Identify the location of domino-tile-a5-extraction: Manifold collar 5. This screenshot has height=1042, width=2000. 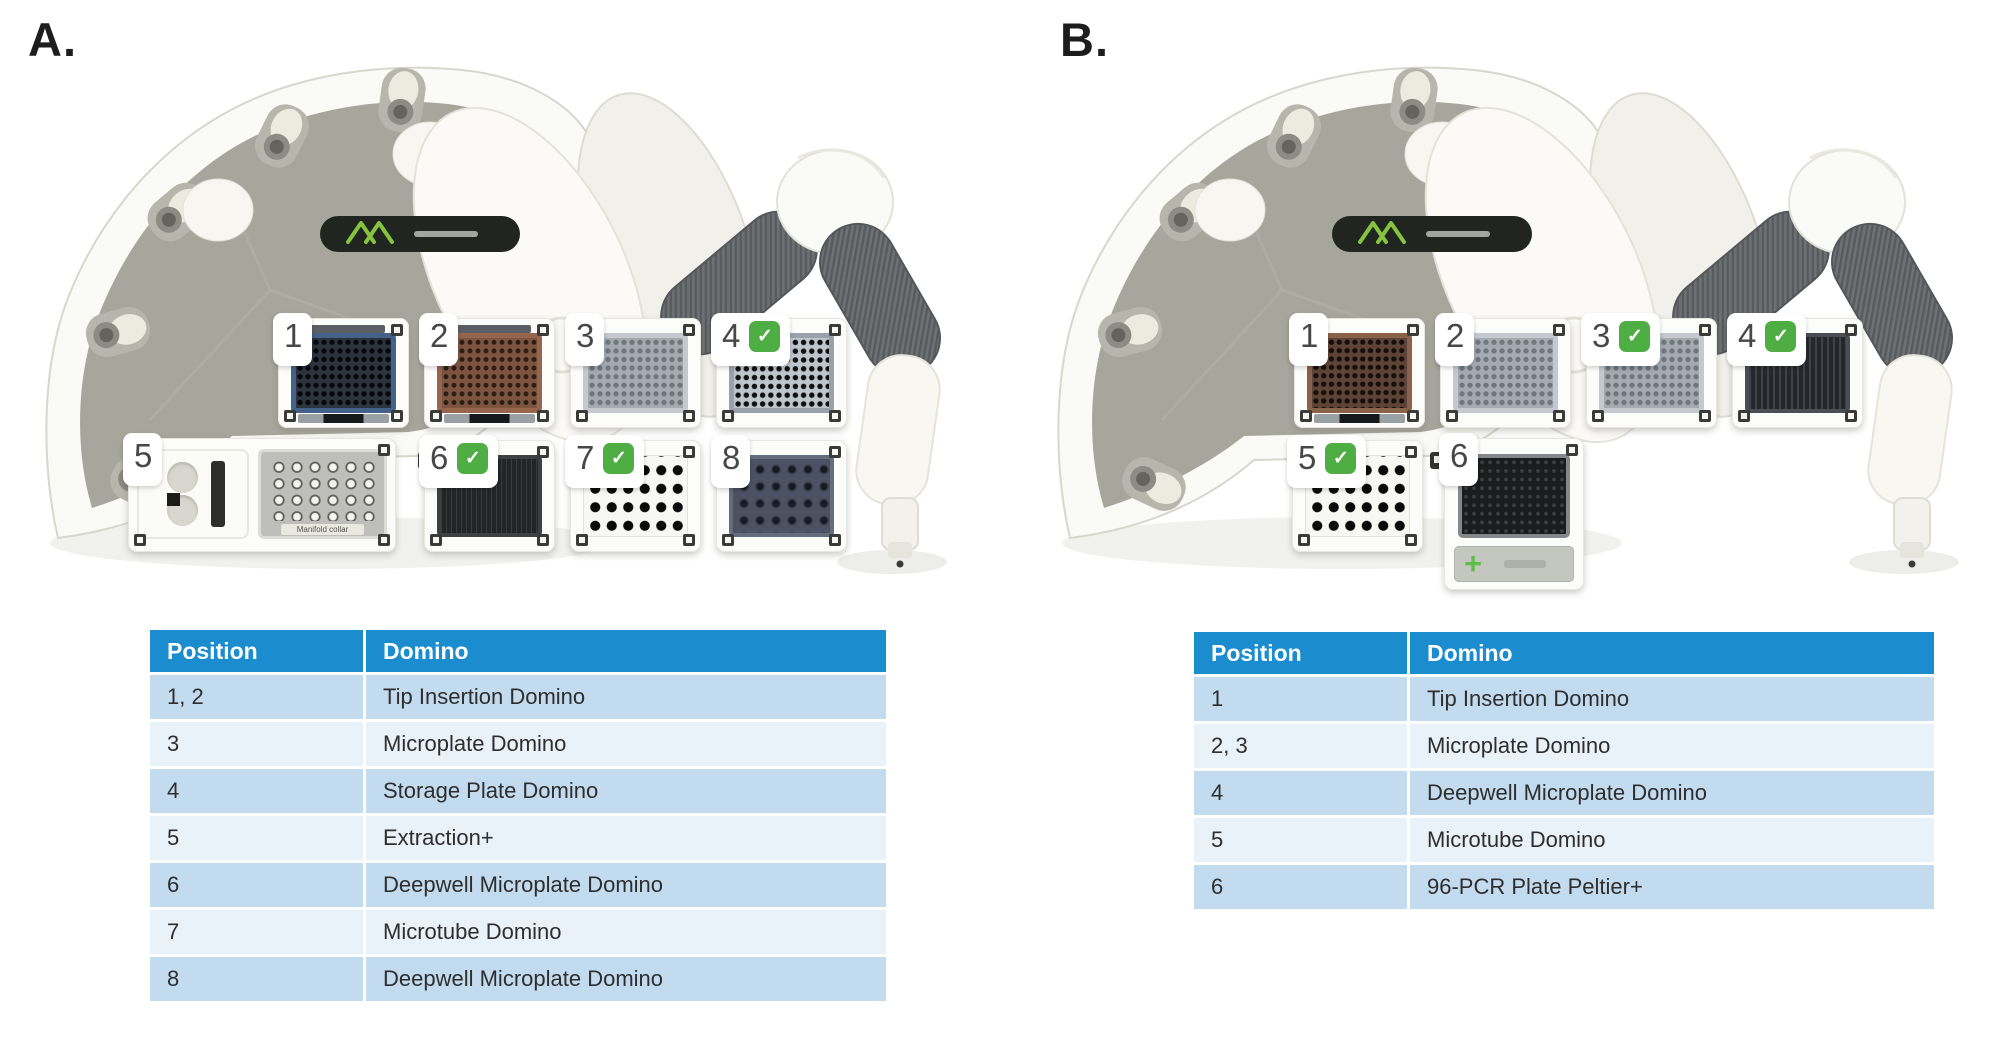
(259, 492).